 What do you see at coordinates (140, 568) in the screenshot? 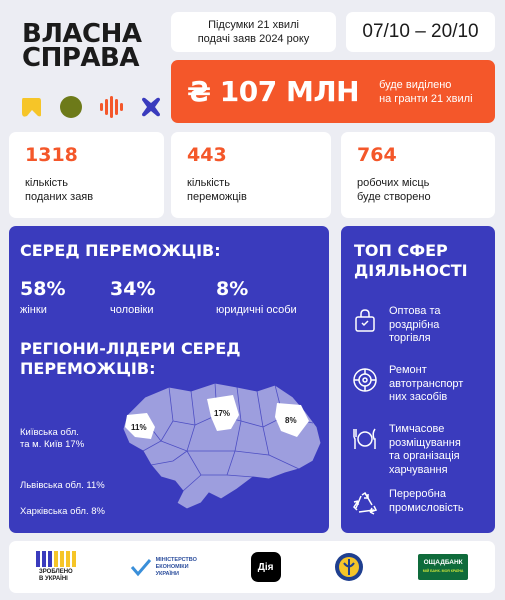
I see `ministry-check-icon` at bounding box center [140, 568].